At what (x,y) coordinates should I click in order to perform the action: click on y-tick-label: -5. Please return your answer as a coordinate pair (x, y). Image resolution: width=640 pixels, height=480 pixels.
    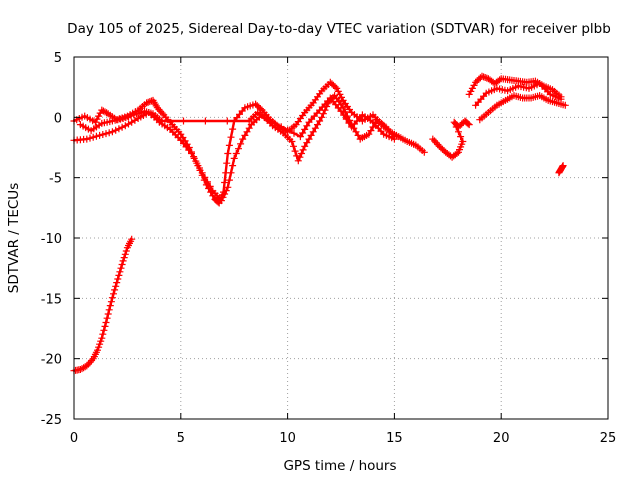
    Looking at the image, I should click on (55, 179).